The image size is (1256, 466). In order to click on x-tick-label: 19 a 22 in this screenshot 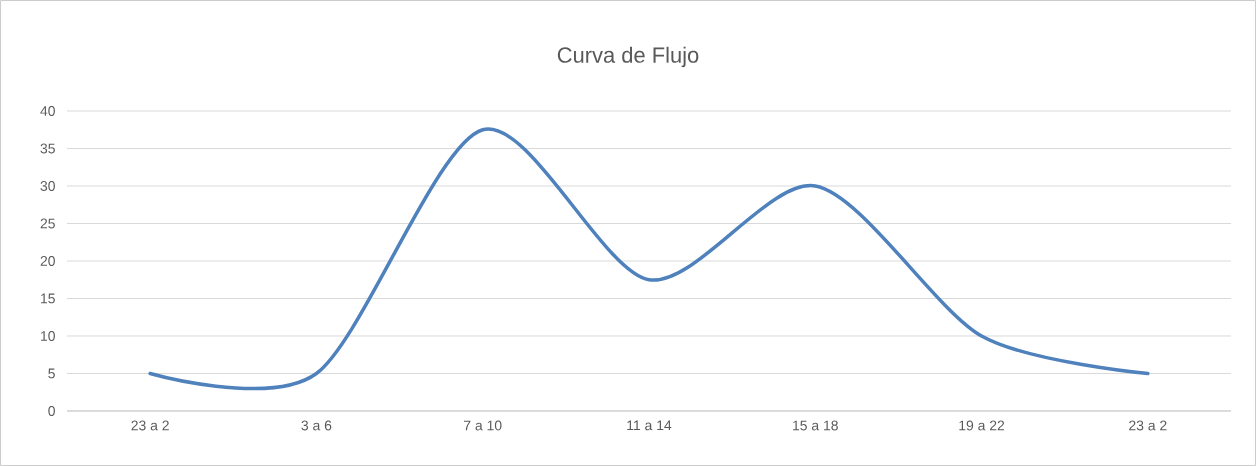, I will do `click(982, 425)`.